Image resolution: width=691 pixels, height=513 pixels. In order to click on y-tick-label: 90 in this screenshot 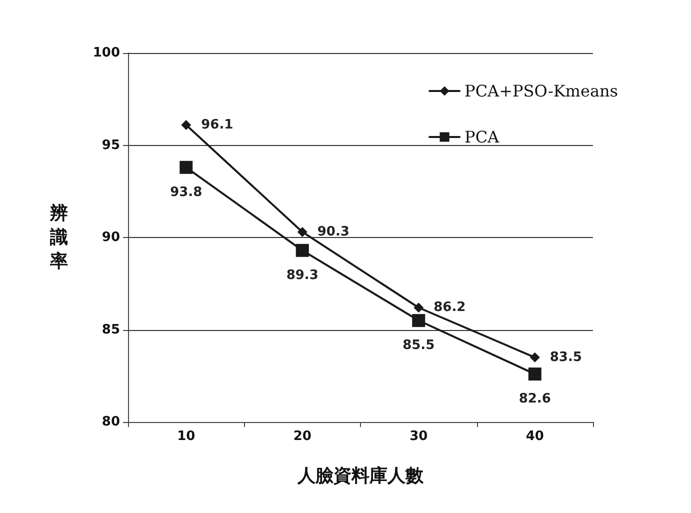, I will do `click(111, 237)`.